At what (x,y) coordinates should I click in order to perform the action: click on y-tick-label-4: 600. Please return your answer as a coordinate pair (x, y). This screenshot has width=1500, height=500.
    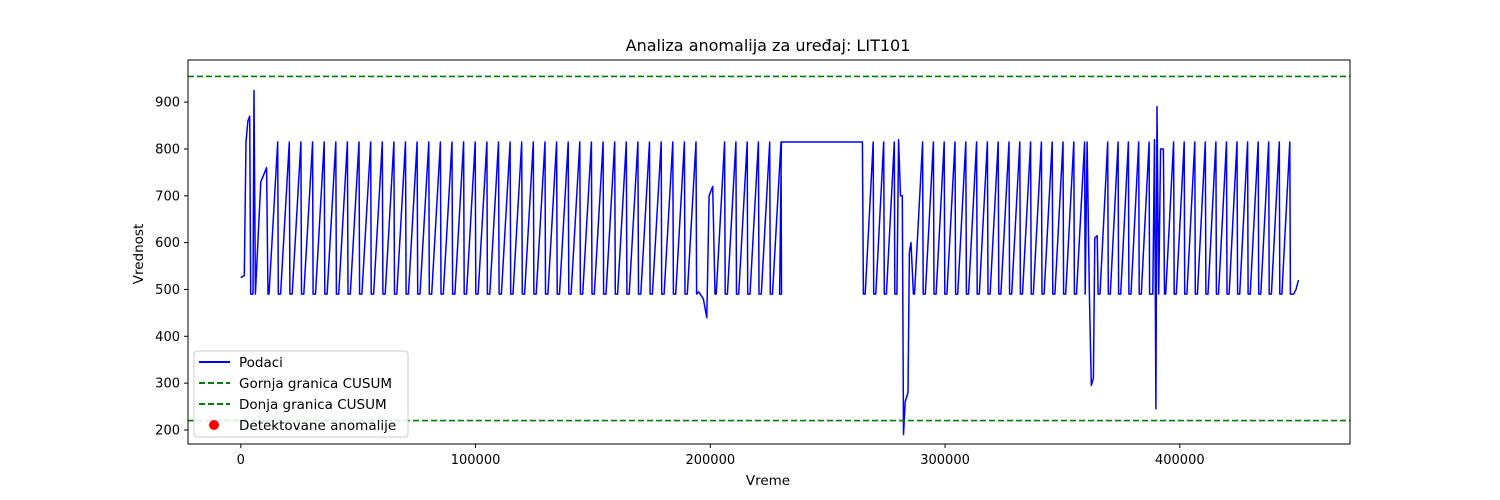
    Looking at the image, I should click on (167, 243).